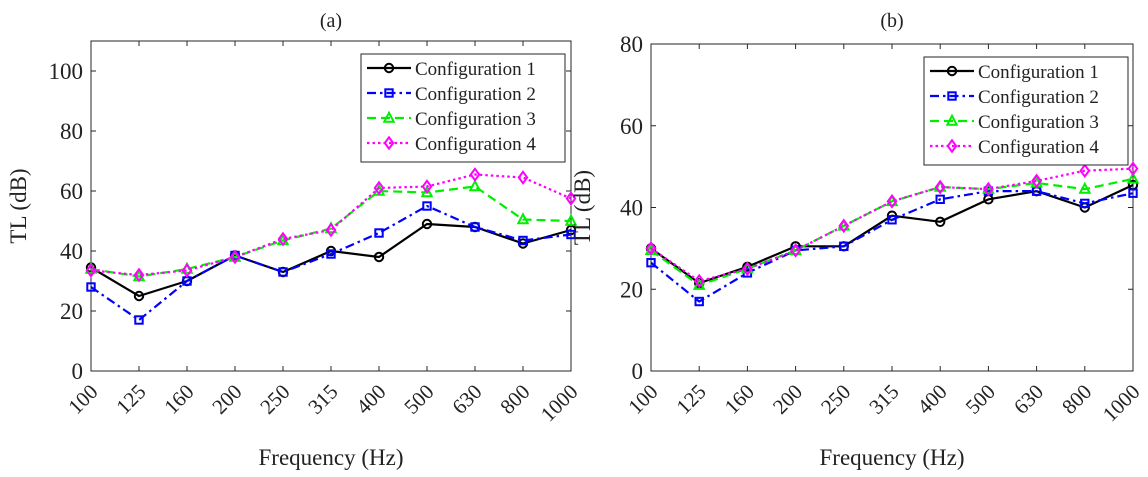  I want to click on y-tick-label: 40, so click(71, 251).